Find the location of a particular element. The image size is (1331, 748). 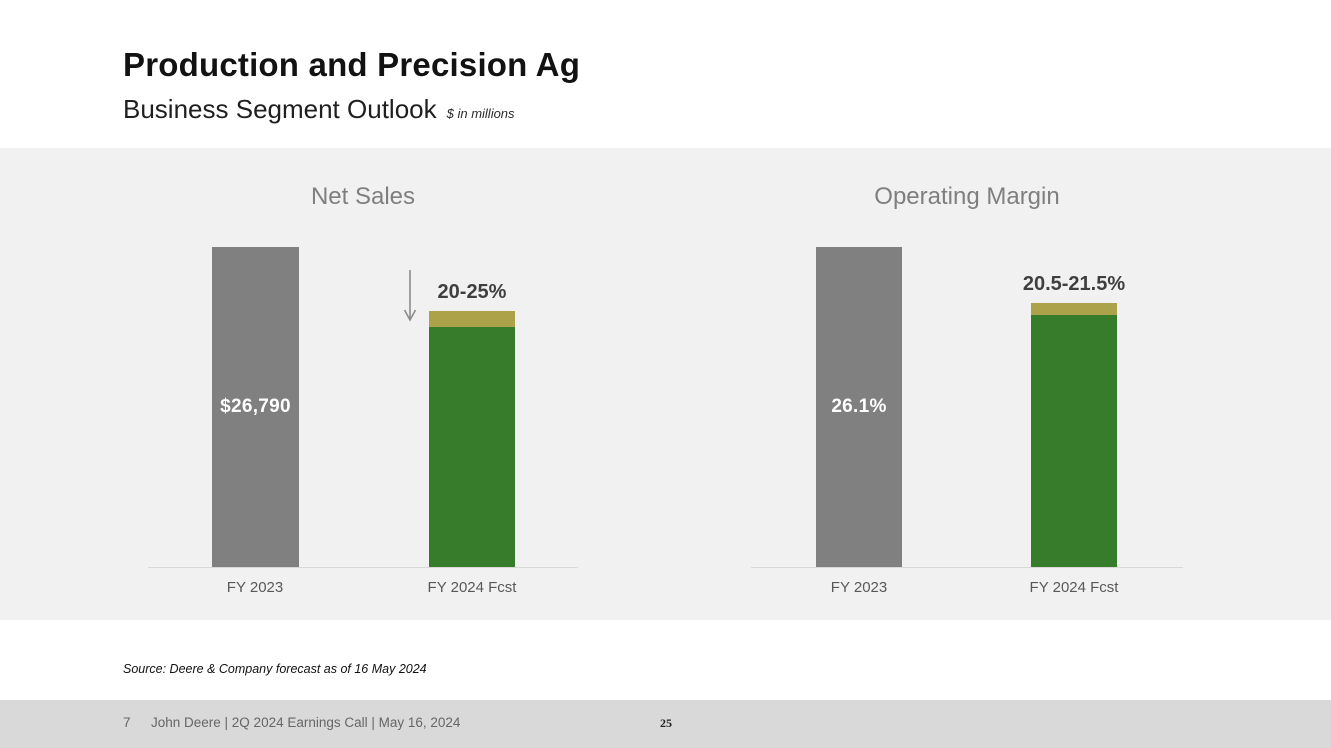

plot-area: $26,790 20-25% is located at coordinates (363, 407).